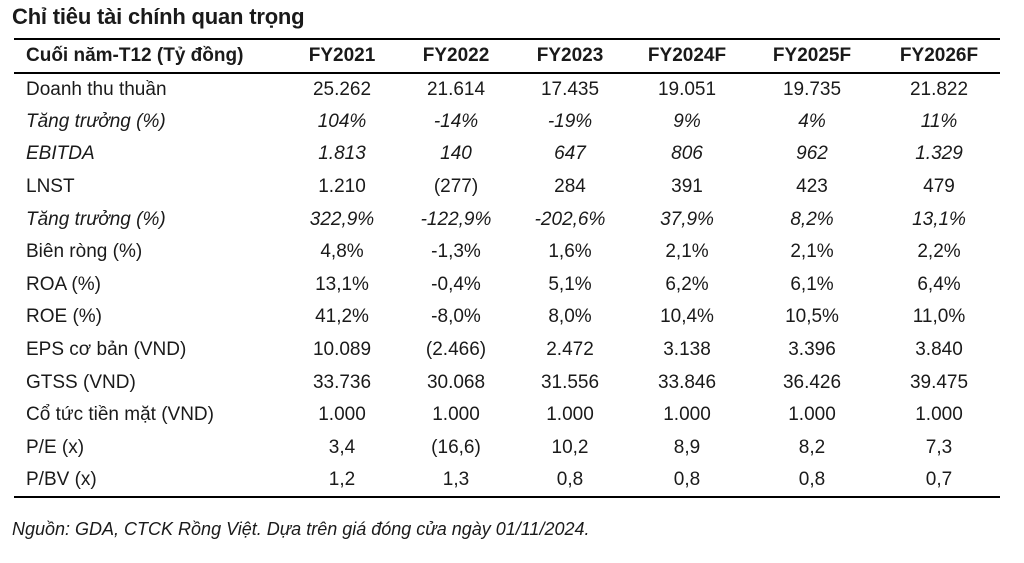 The image size is (1024, 563). What do you see at coordinates (939, 89) in the screenshot?
I see `table-cell: 21.822` at bounding box center [939, 89].